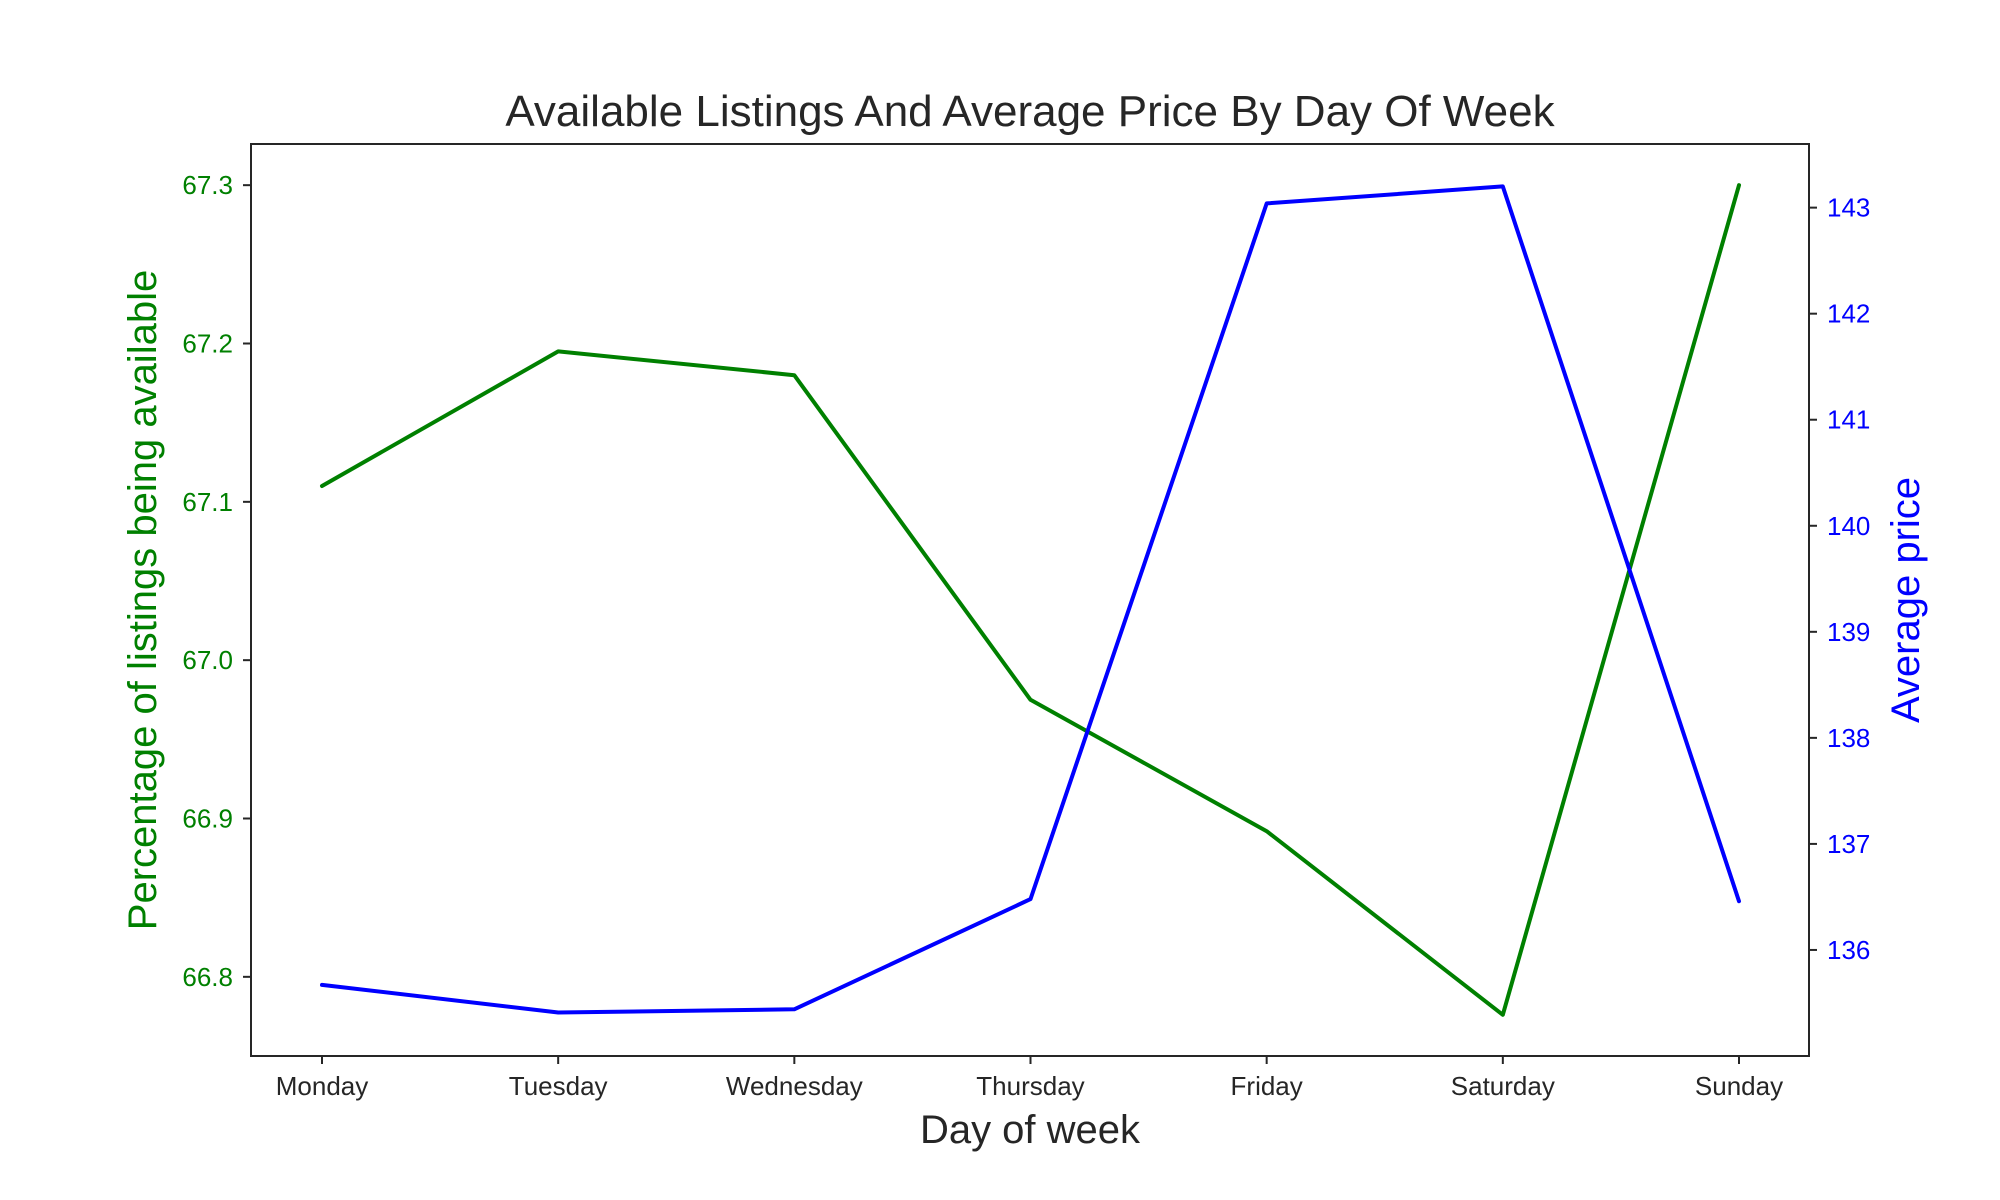 The image size is (2000, 1200). I want to click on left-y-tick-label: 66.9, so click(207, 819).